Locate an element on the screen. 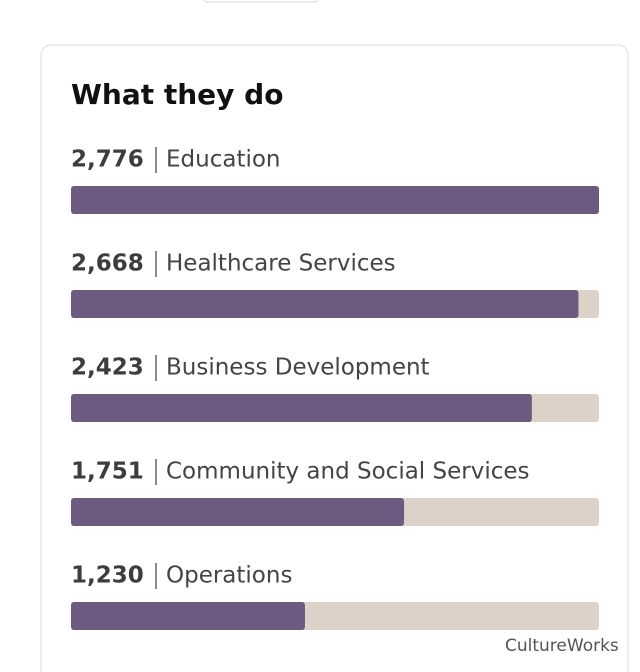 This screenshot has width=640, height=672. category-label: Community and Social Services is located at coordinates (348, 472).